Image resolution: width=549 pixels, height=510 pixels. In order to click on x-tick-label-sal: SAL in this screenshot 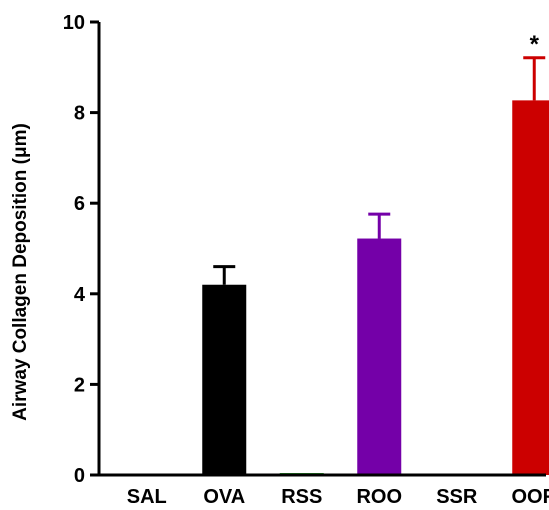, I will do `click(147, 497)`.